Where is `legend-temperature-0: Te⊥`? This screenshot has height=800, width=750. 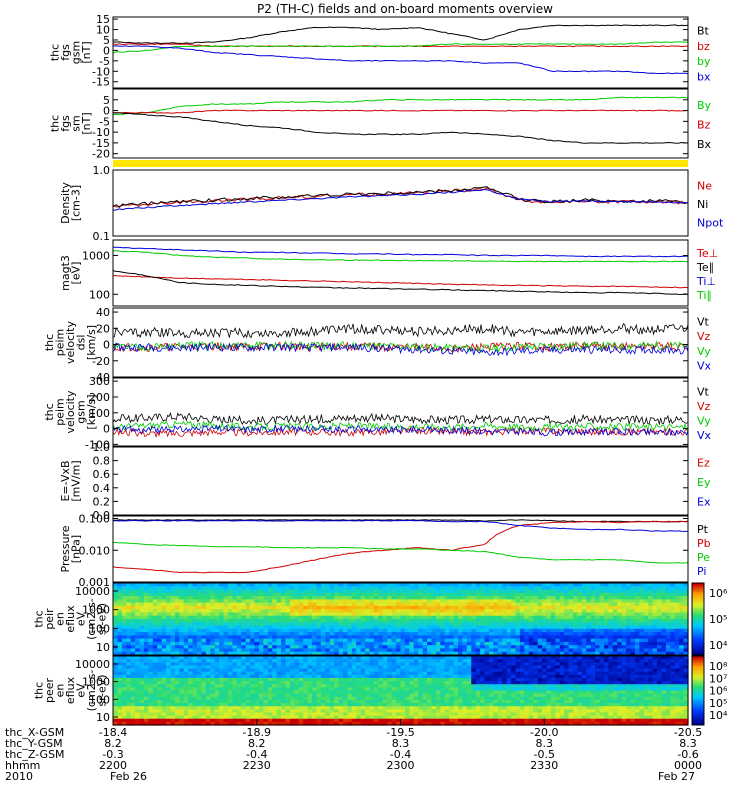
legend-temperature-0: Te⊥ is located at coordinates (707, 253).